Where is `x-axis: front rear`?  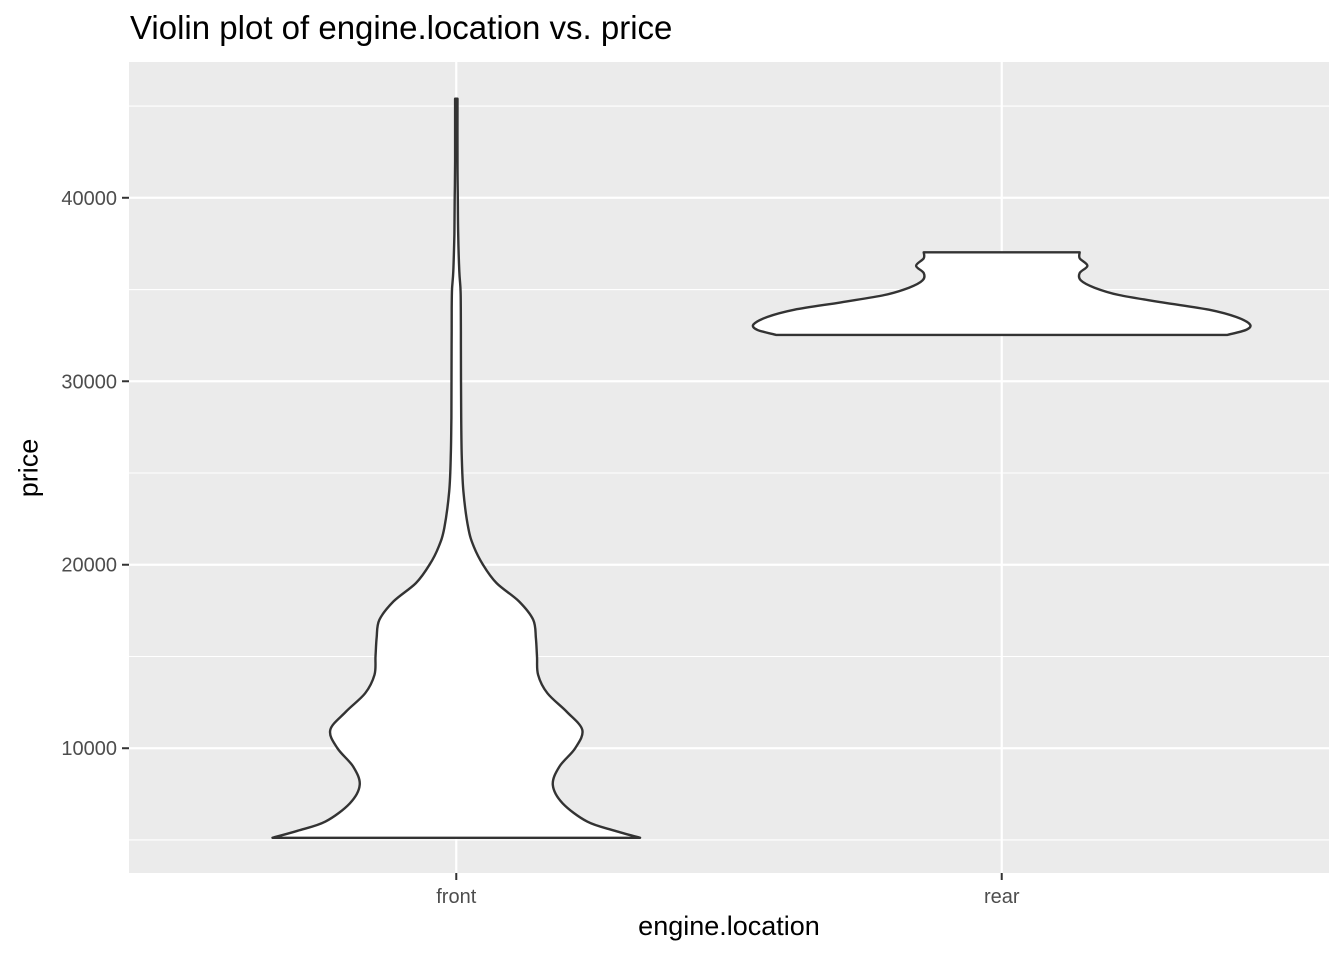
x-axis: front rear is located at coordinates (728, 890).